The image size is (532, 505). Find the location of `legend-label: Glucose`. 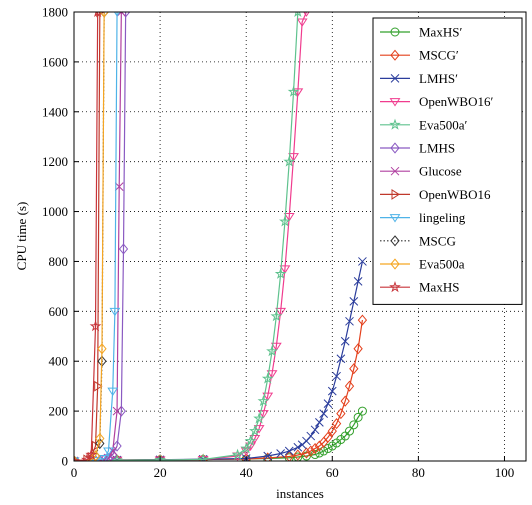

legend-label: Glucose is located at coordinates (440, 171).